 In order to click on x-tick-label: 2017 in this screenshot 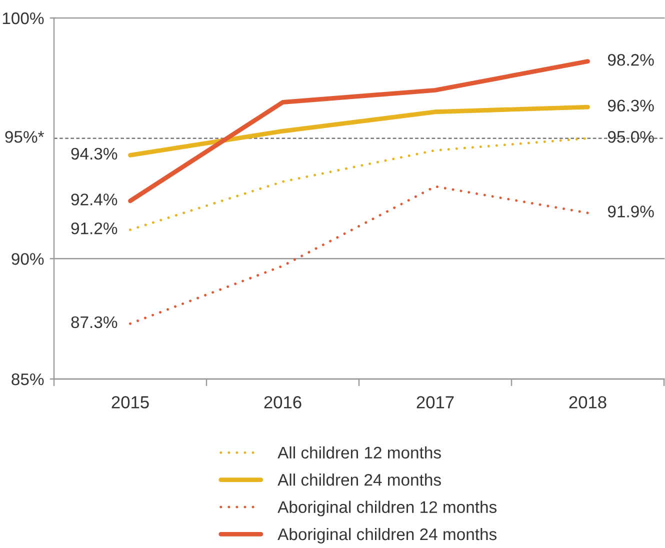, I will do `click(435, 402)`.